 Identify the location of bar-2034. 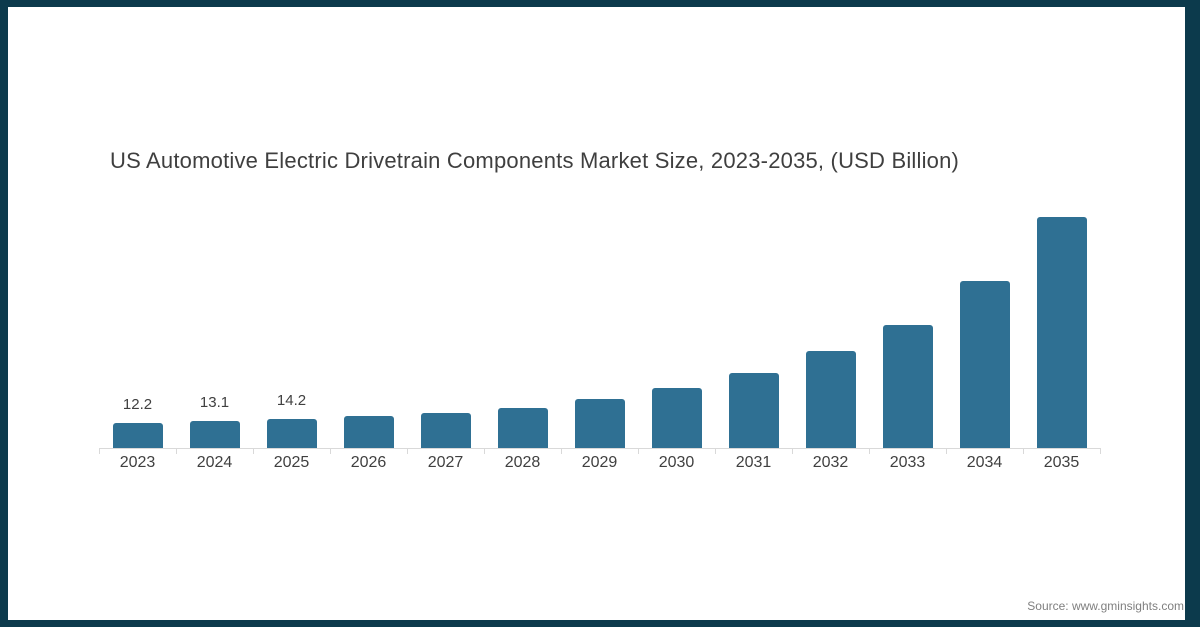
(984, 364).